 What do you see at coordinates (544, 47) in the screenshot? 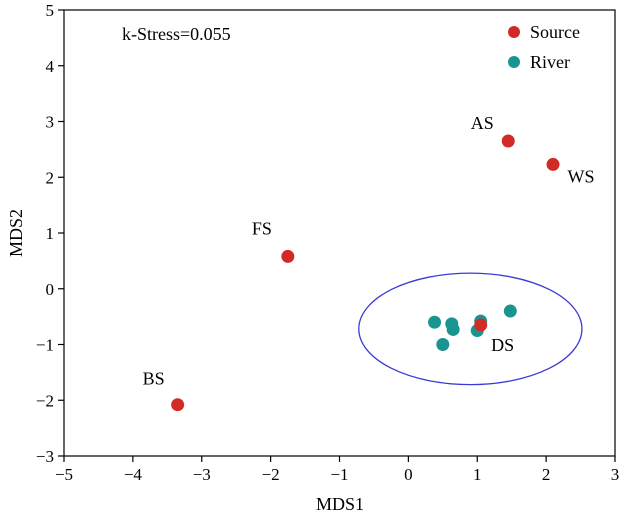
I see `legend: Source River` at bounding box center [544, 47].